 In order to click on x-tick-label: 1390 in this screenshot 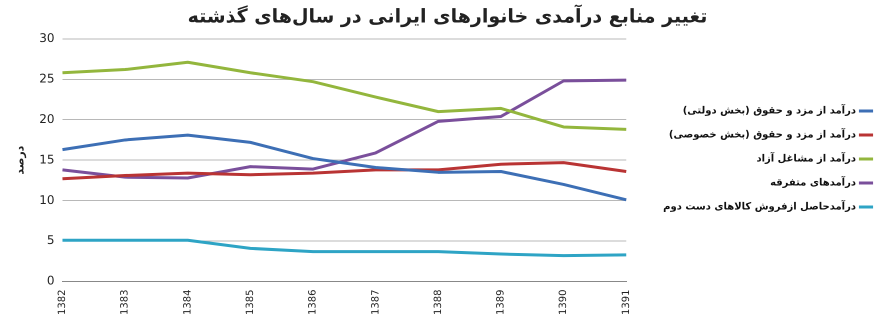, I will do `click(564, 303)`.